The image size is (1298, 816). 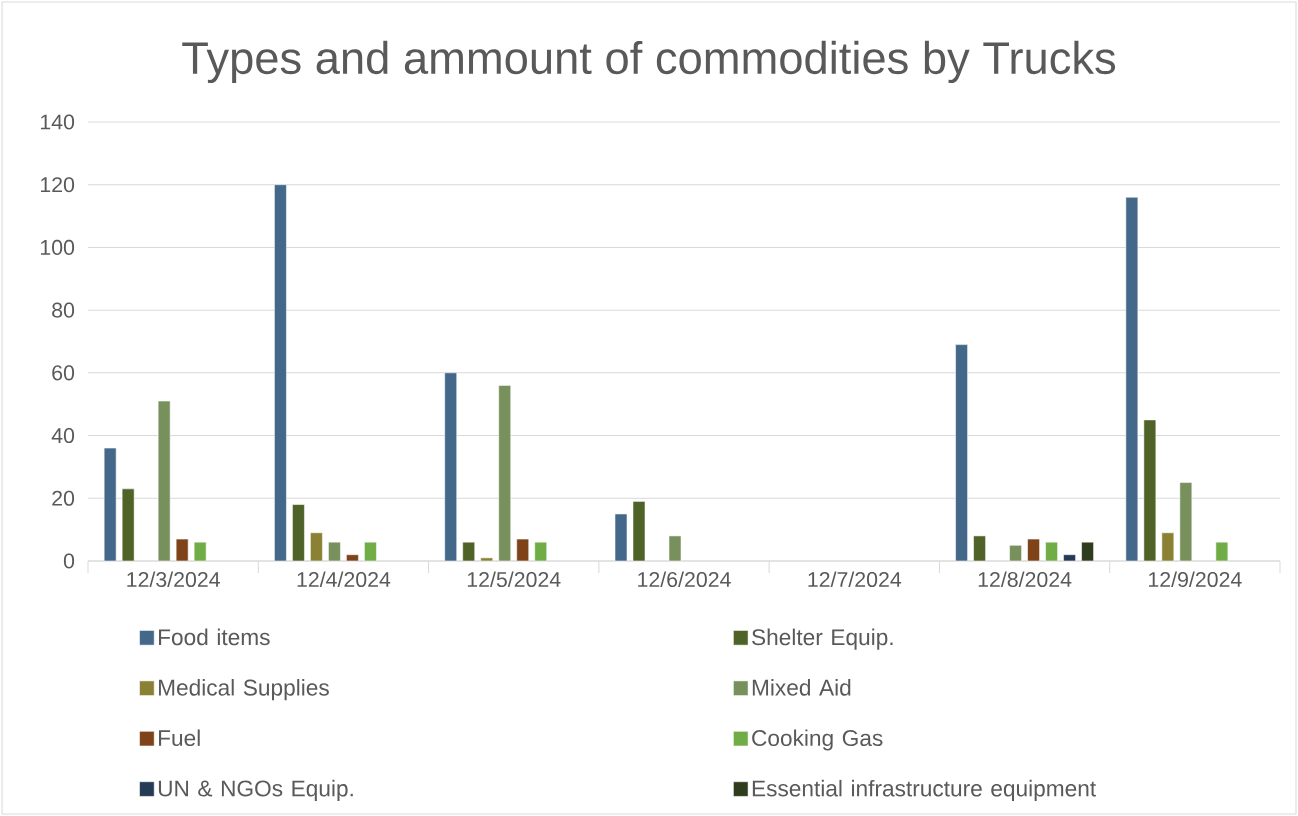 What do you see at coordinates (173, 579) in the screenshot?
I see `x-tick-label: 12/3/2024` at bounding box center [173, 579].